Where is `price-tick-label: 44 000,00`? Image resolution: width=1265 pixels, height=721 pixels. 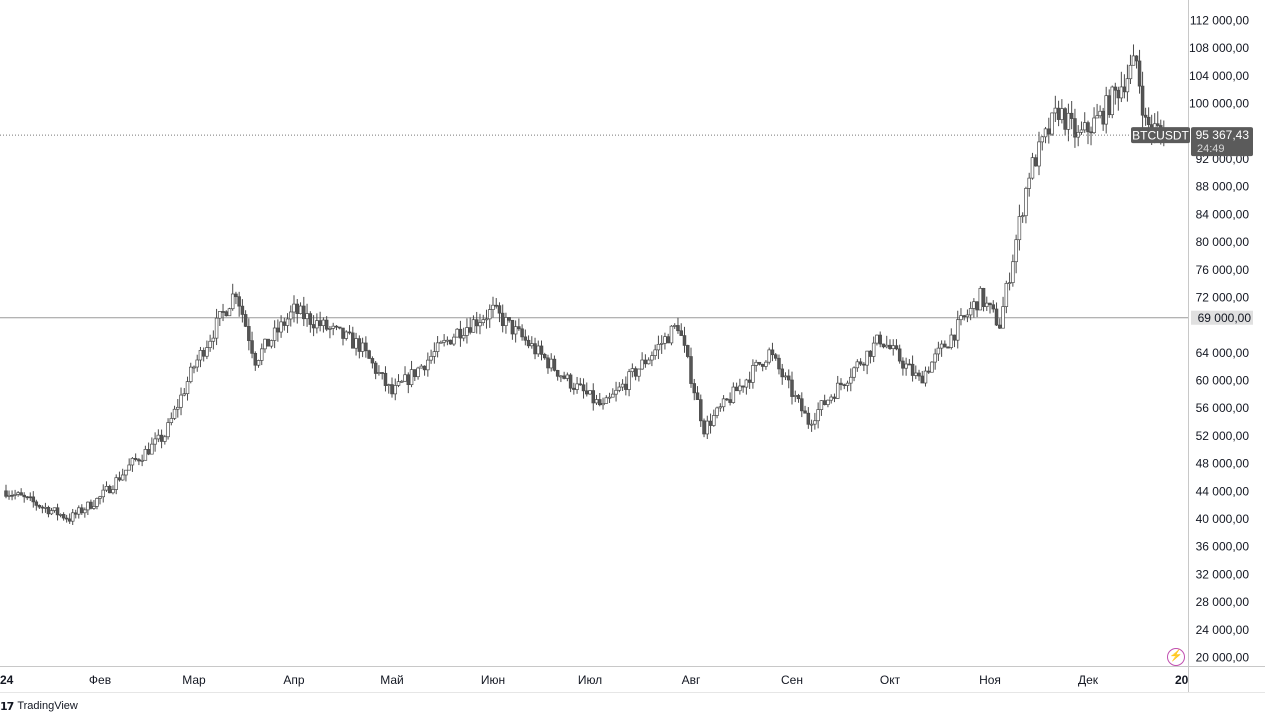 price-tick-label: 44 000,00 is located at coordinates (1223, 491).